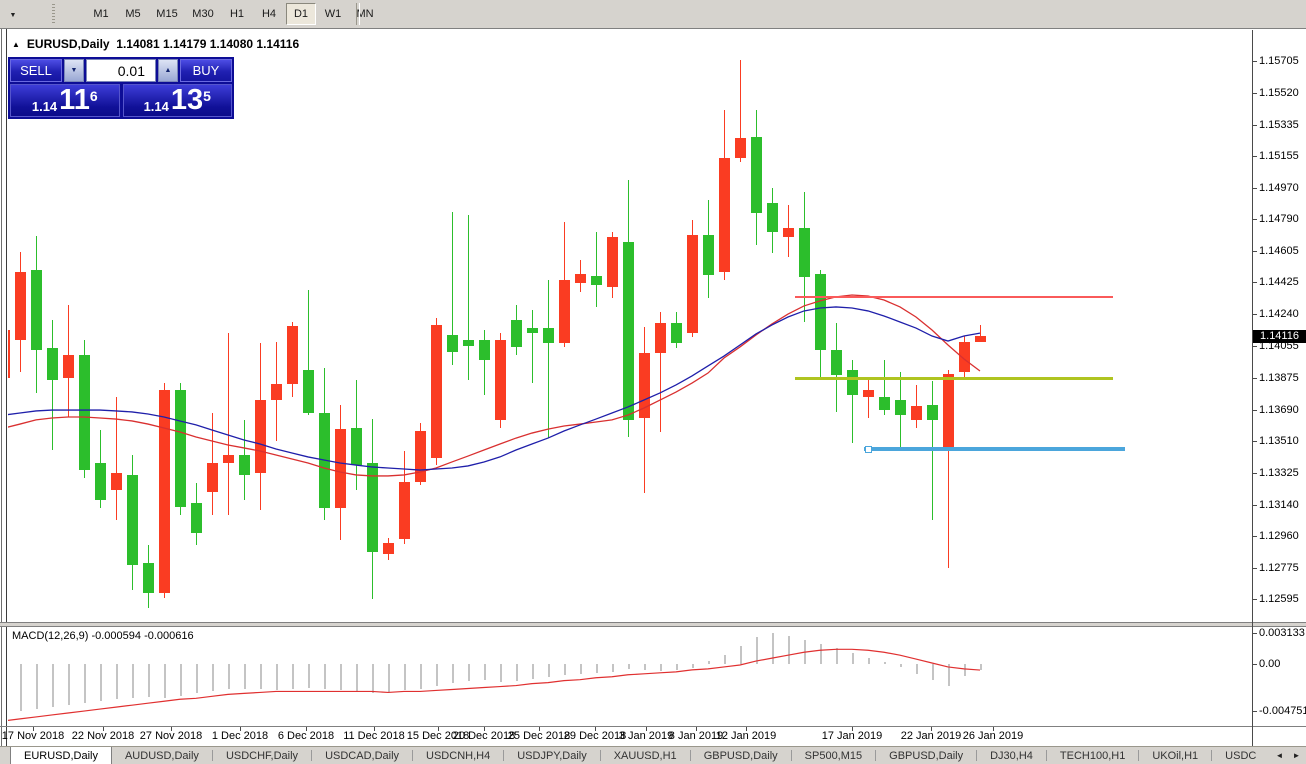 This screenshot has width=1306, height=764. What do you see at coordinates (362, 755) in the screenshot?
I see `chart-tab-usdcad-daily: USDCAD,Daily` at bounding box center [362, 755].